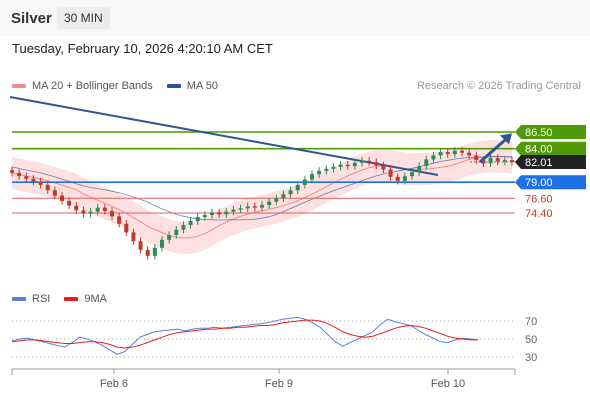  Describe the element at coordinates (494, 150) in the screenshot. I see `forecast-arrow-shaft` at that location.